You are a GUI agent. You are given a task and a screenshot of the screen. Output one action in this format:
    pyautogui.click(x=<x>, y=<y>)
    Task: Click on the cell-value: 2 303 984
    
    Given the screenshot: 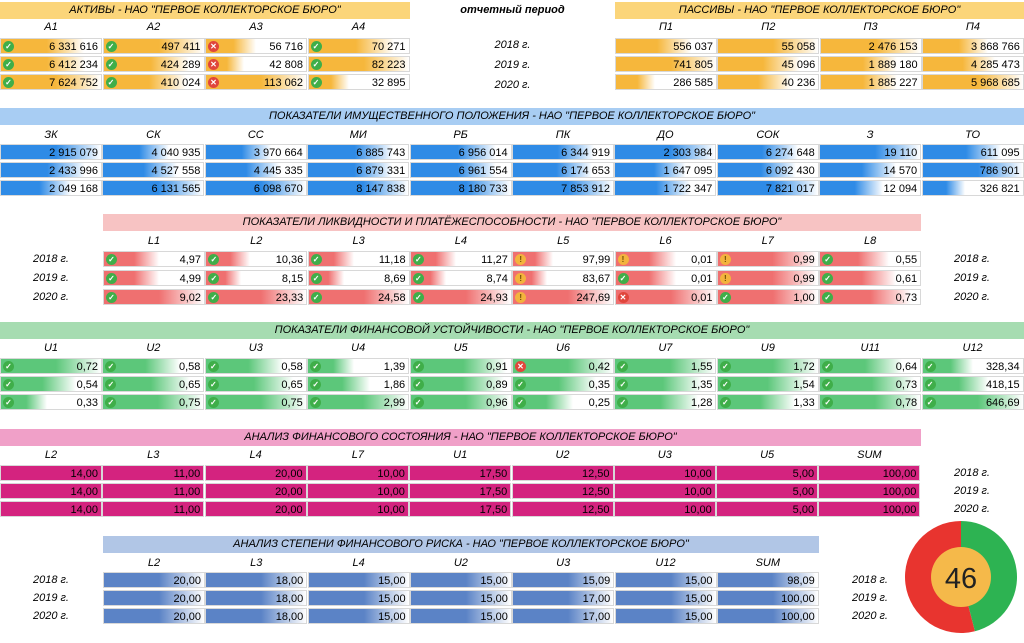 What is the action you would take?
    pyautogui.click(x=688, y=153)
    